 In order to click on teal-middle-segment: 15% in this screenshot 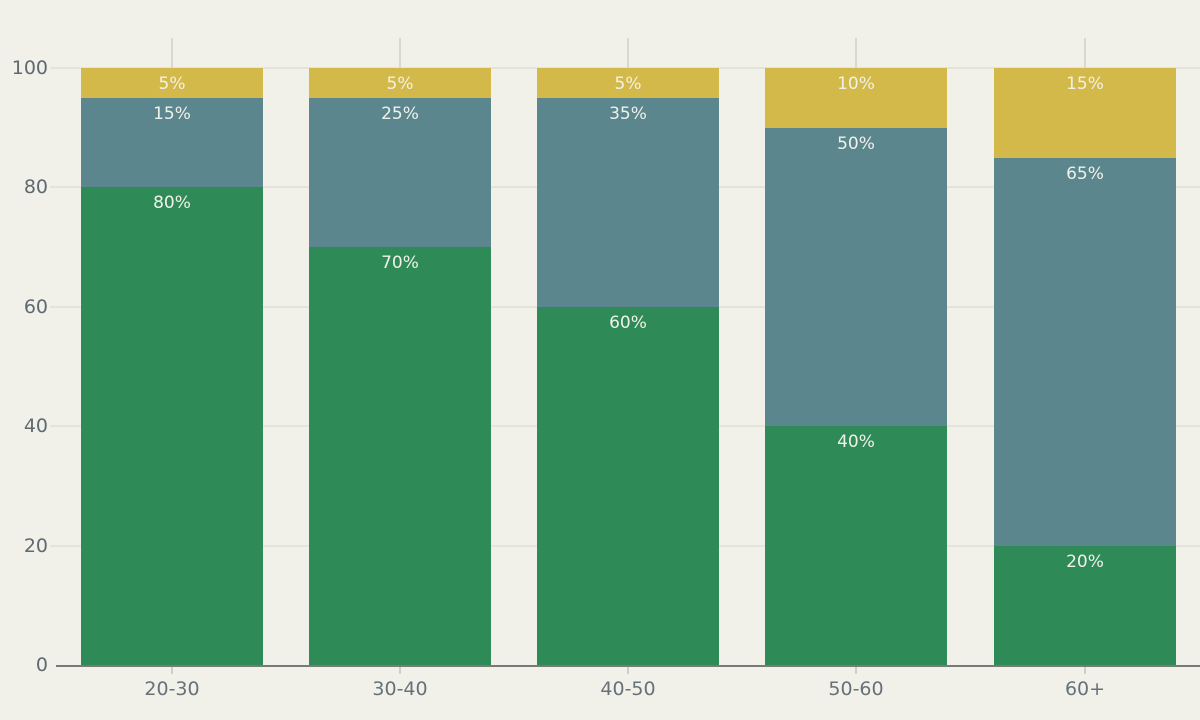, I will do `click(172, 142)`.